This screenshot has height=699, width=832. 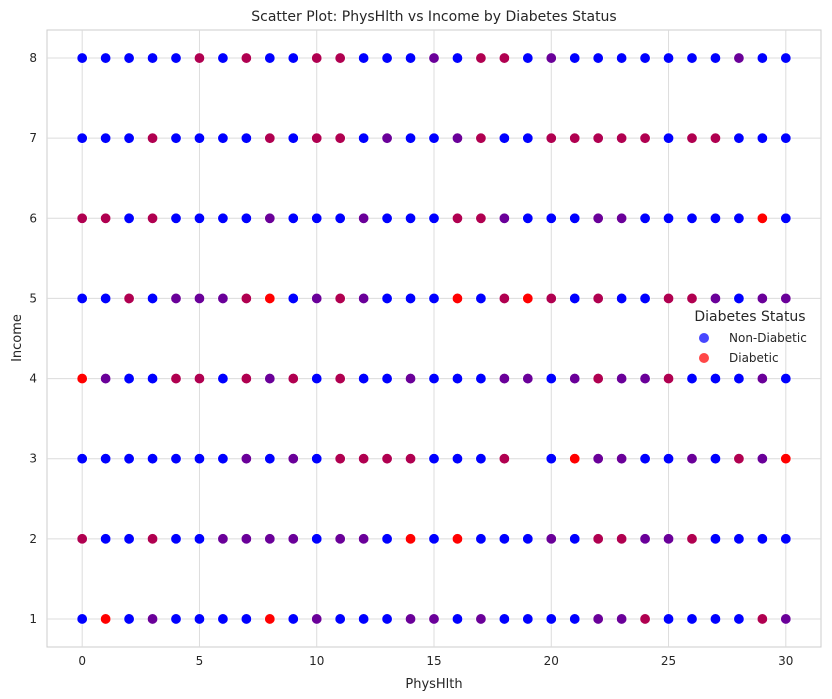 I want to click on legend: Diabetes Status Non-Diabetic Diabetic, so click(x=750, y=337).